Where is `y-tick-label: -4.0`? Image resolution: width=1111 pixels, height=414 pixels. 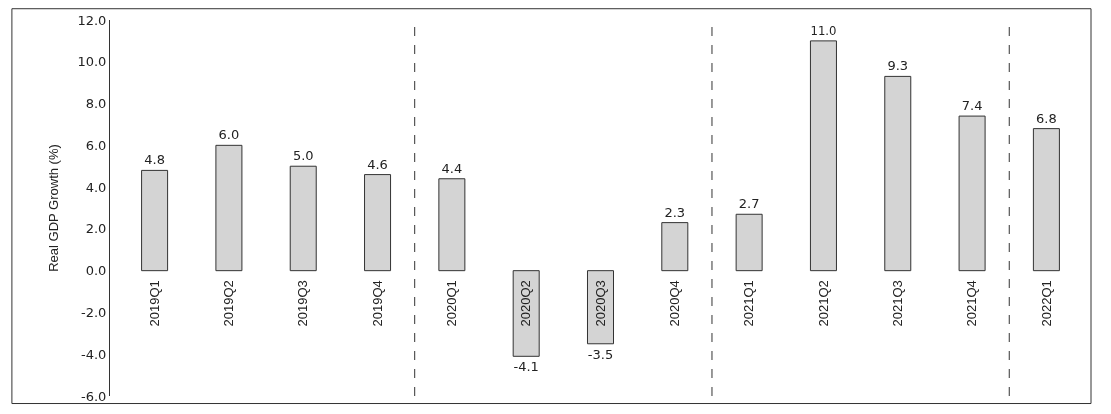
y-tick-label: -4.0 is located at coordinates (94, 354).